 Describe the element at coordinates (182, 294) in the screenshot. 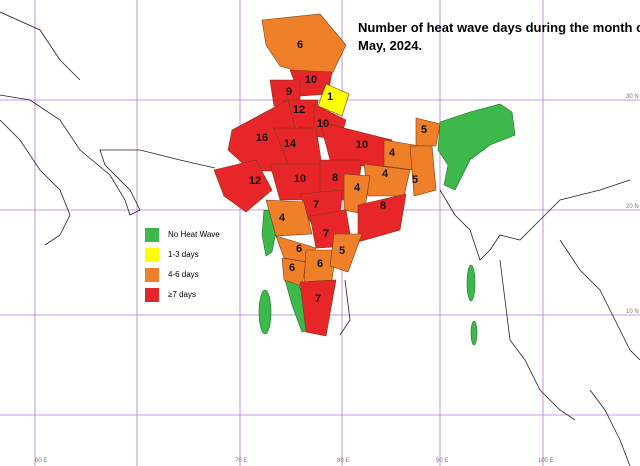

I see `legend-label: ≥7 days` at that location.